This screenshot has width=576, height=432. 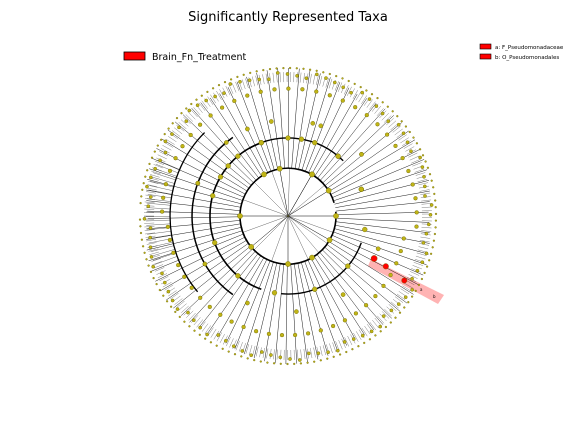 What do you see at coordinates (199, 57) in the screenshot?
I see `class-legend-label: Brain_Fn_Treatment` at bounding box center [199, 57].